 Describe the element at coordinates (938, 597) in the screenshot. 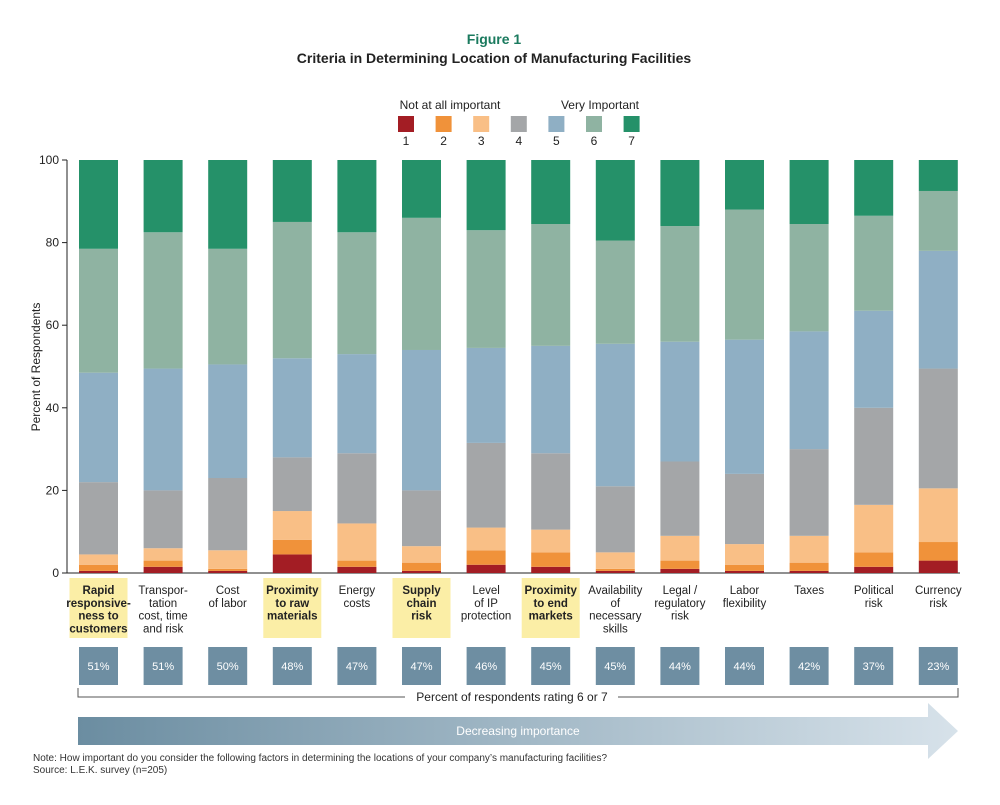

I see `category-label: Currency risk` at that location.